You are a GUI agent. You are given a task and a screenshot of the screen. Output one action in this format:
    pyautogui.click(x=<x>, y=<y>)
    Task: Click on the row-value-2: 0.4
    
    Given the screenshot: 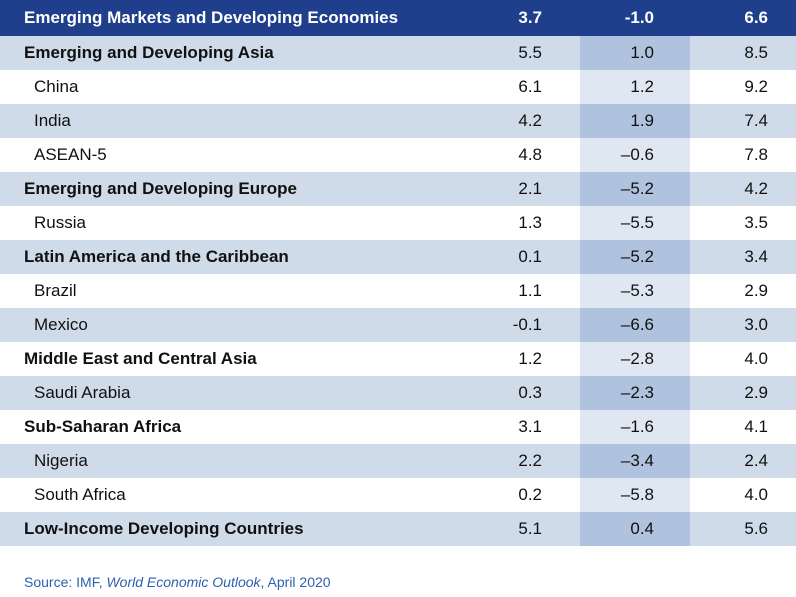 What is the action you would take?
    pyautogui.click(x=635, y=529)
    